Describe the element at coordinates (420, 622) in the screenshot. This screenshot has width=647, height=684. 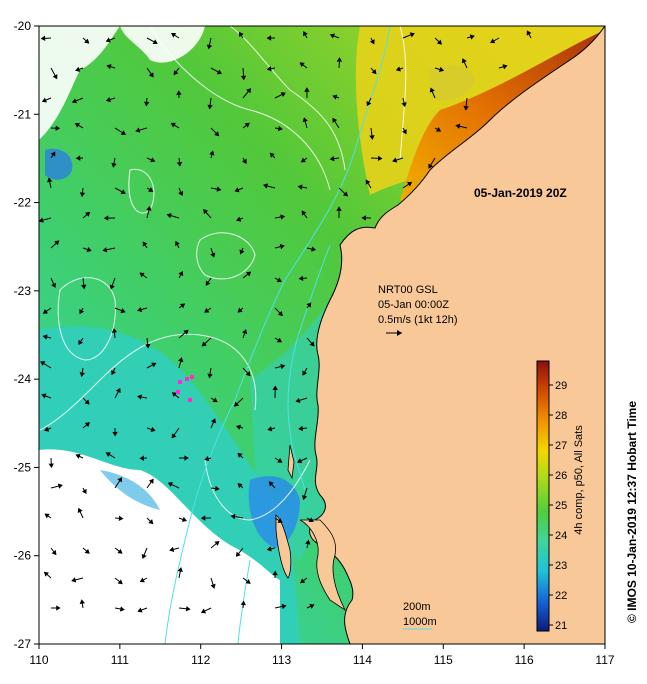
I see `contour-1000m-label: 1000m` at that location.